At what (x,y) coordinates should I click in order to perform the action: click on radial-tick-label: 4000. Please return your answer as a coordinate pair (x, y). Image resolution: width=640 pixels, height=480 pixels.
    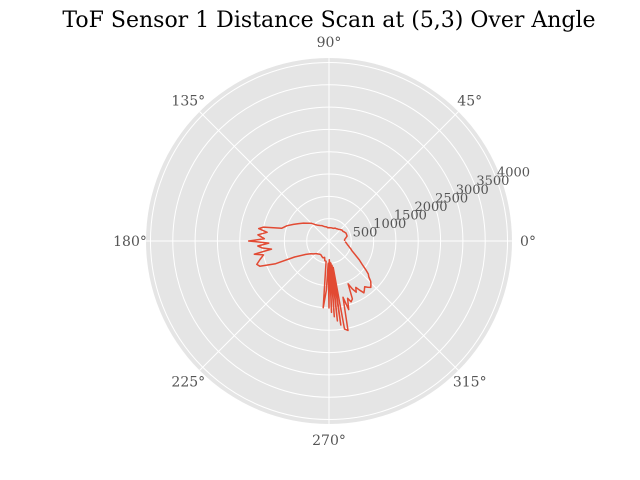
    Looking at the image, I should click on (513, 173).